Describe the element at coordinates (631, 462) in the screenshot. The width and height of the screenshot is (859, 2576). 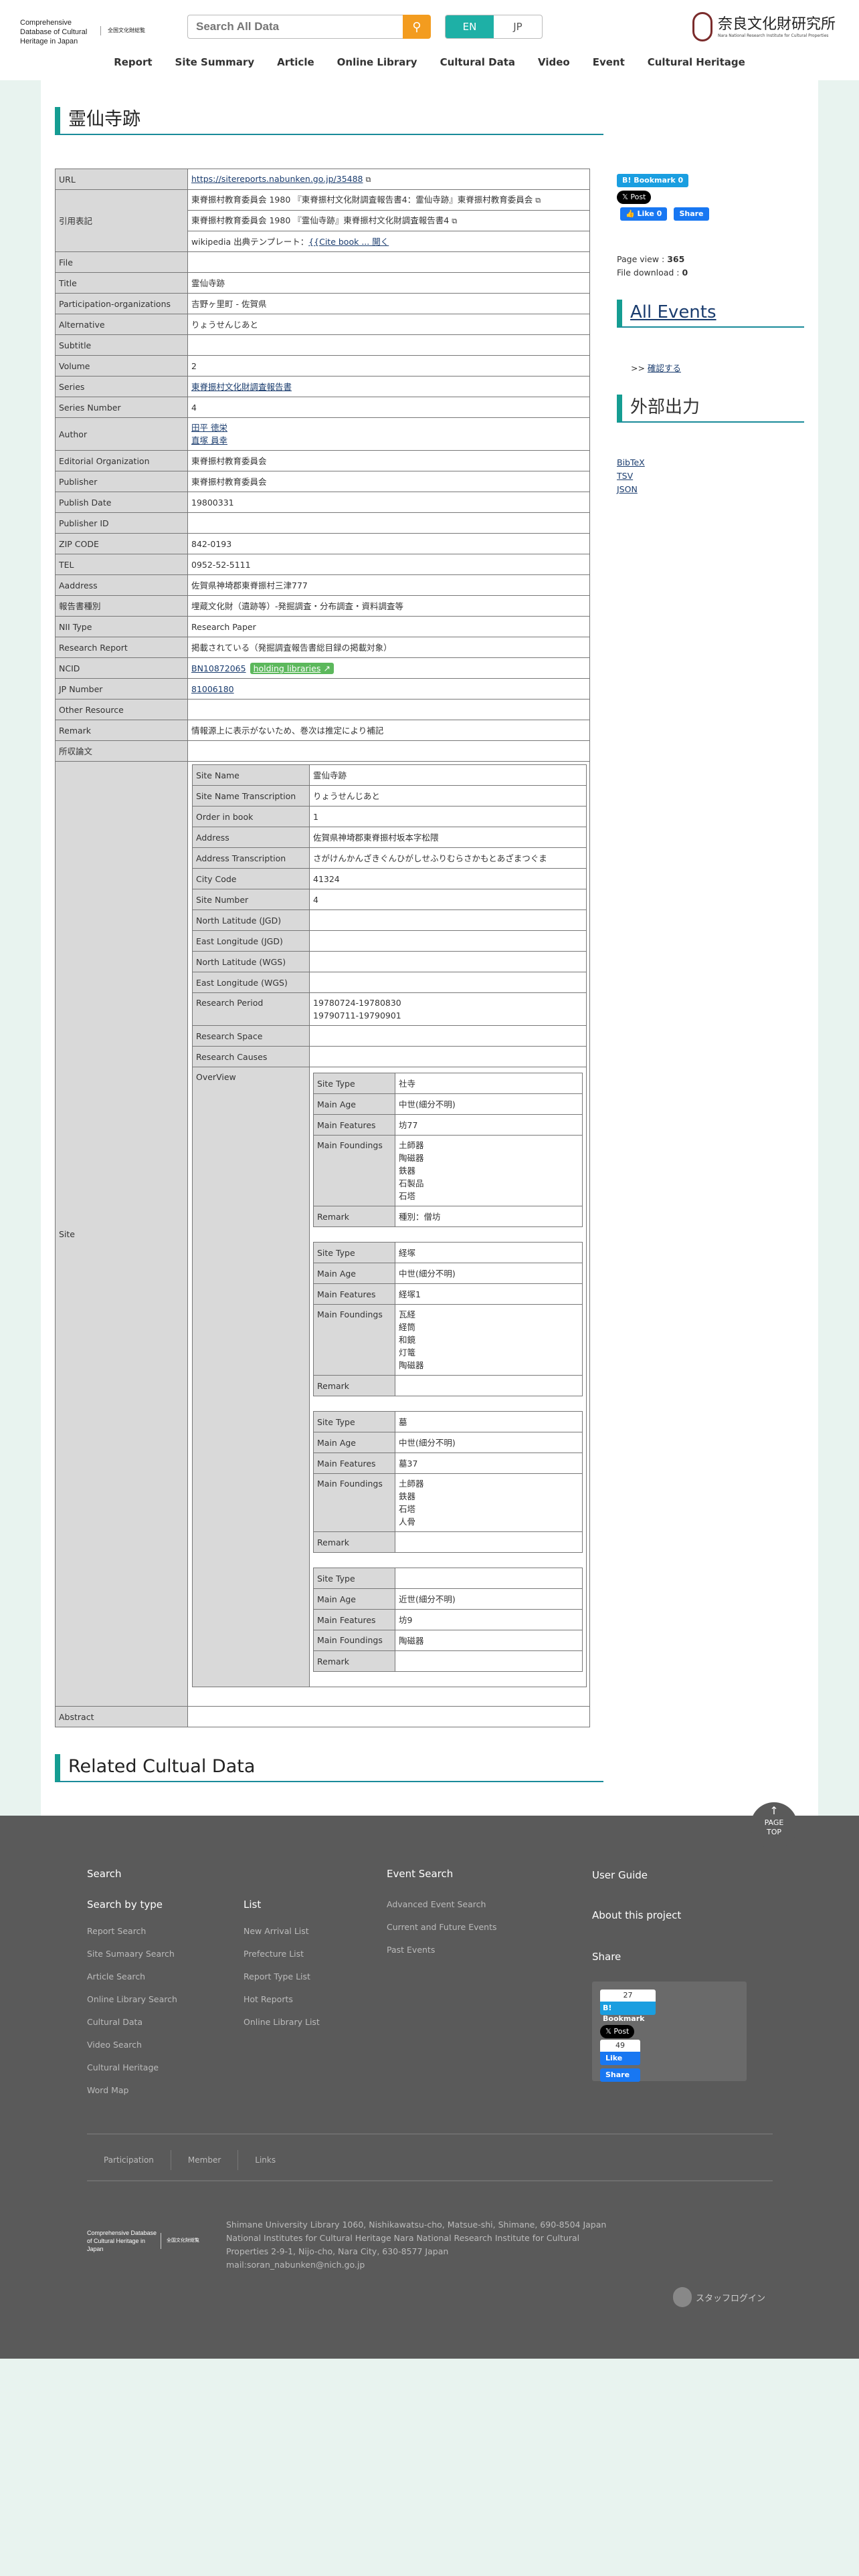
I see `bibtex-link: BibTeX` at that location.